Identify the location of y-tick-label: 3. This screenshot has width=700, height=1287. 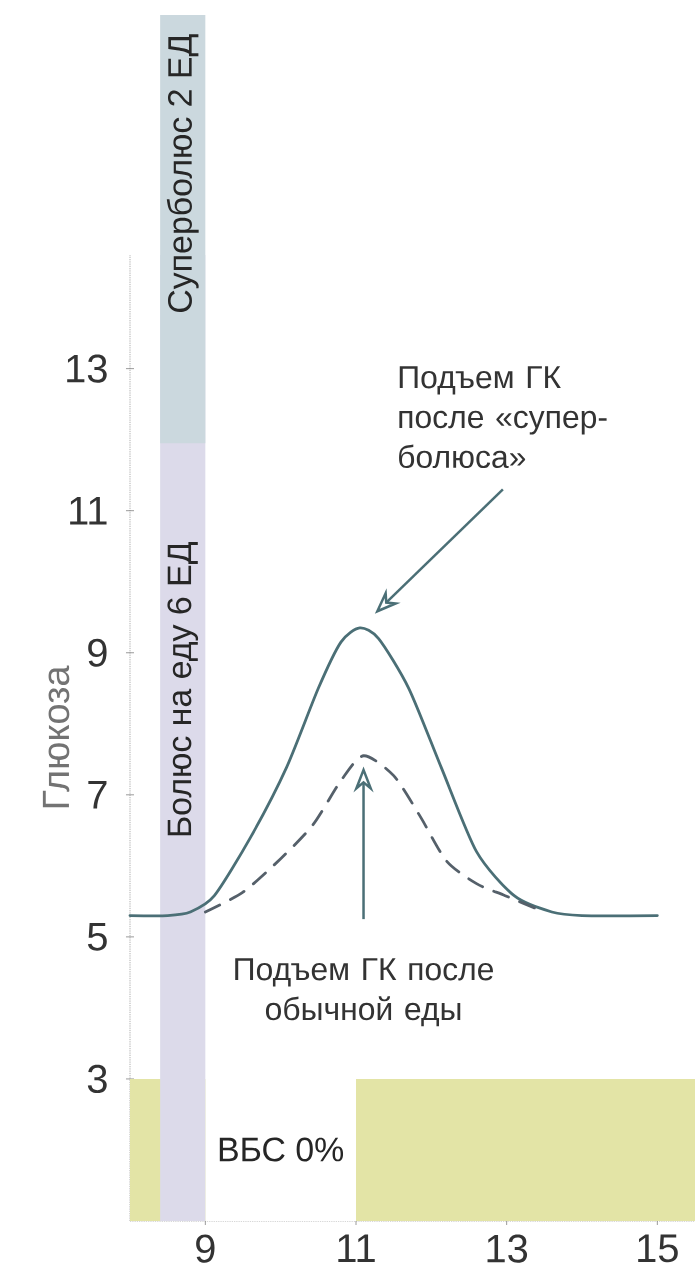
(97, 1079).